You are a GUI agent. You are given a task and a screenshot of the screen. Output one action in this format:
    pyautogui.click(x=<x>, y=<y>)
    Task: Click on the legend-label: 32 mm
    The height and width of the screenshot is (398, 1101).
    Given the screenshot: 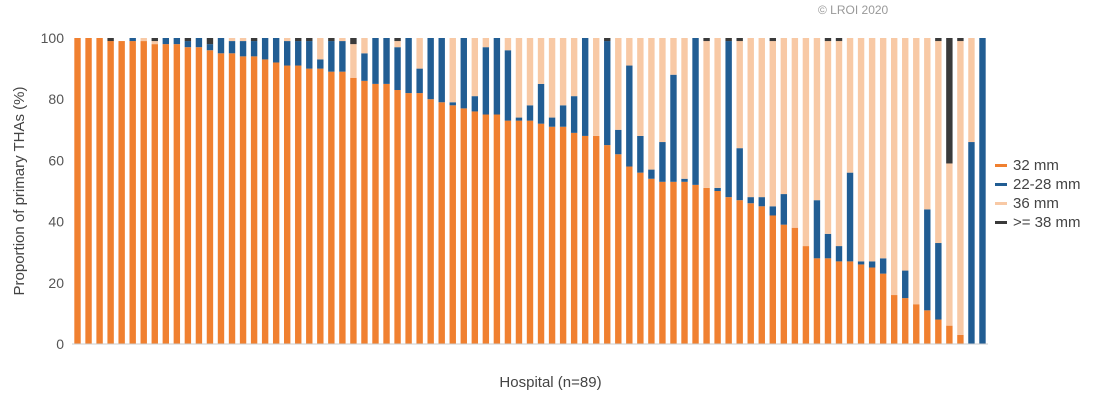 What is the action you would take?
    pyautogui.click(x=1036, y=165)
    